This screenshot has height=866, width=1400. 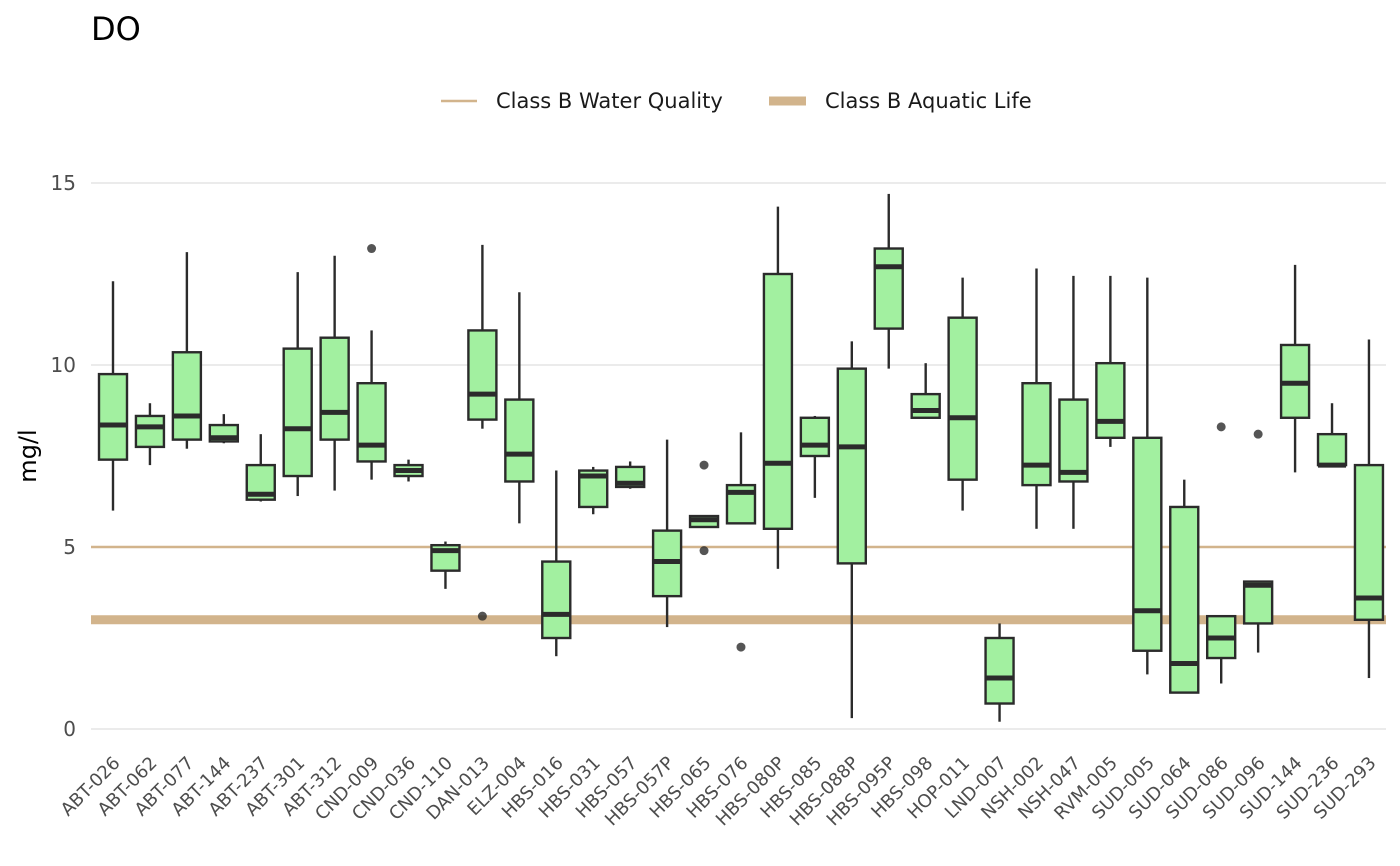 I want to click on y-tick-label: 0, so click(x=69, y=729).